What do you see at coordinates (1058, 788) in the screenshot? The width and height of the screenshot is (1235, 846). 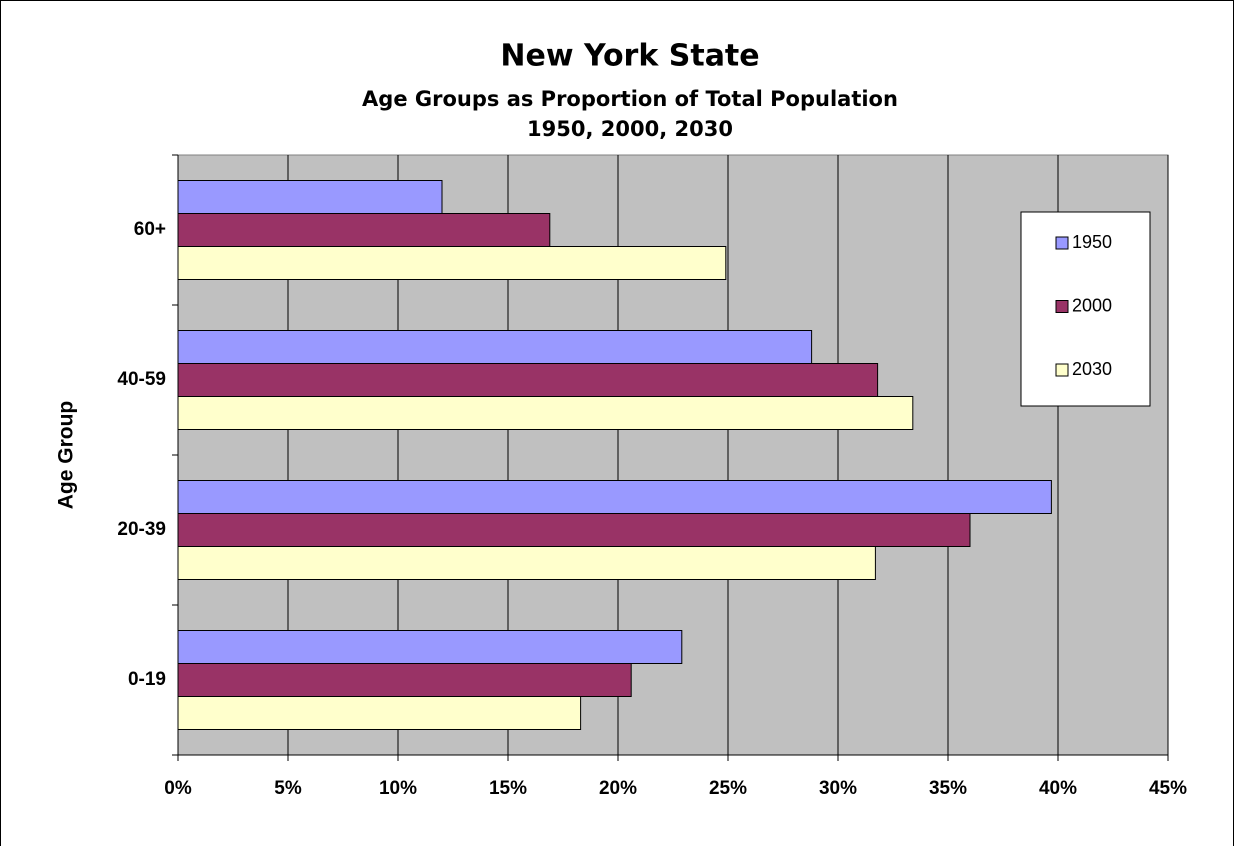 I see `x-tick-label: 40%` at bounding box center [1058, 788].